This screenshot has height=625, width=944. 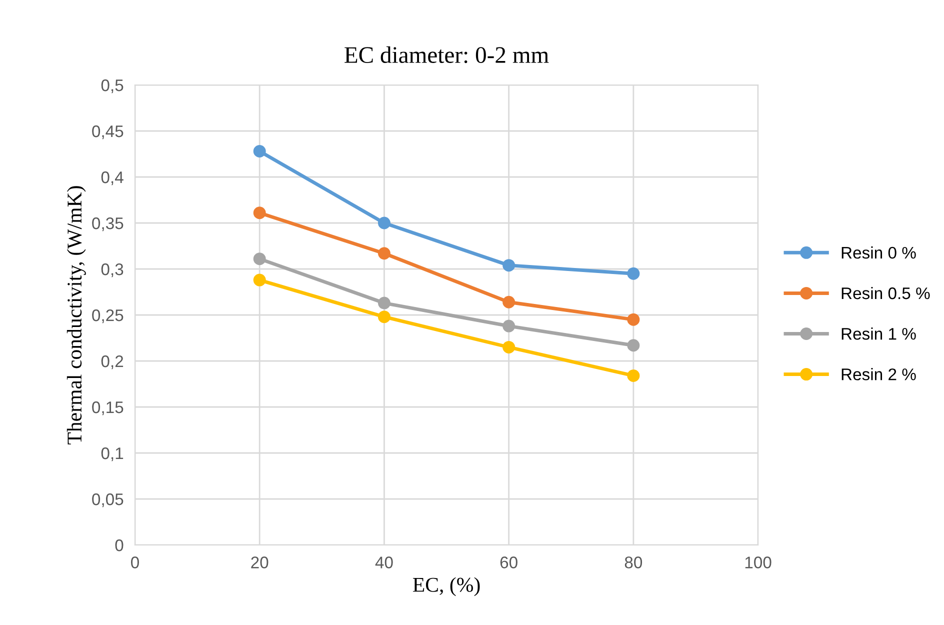 I want to click on legend-label: Resin 0 %, so click(x=879, y=252).